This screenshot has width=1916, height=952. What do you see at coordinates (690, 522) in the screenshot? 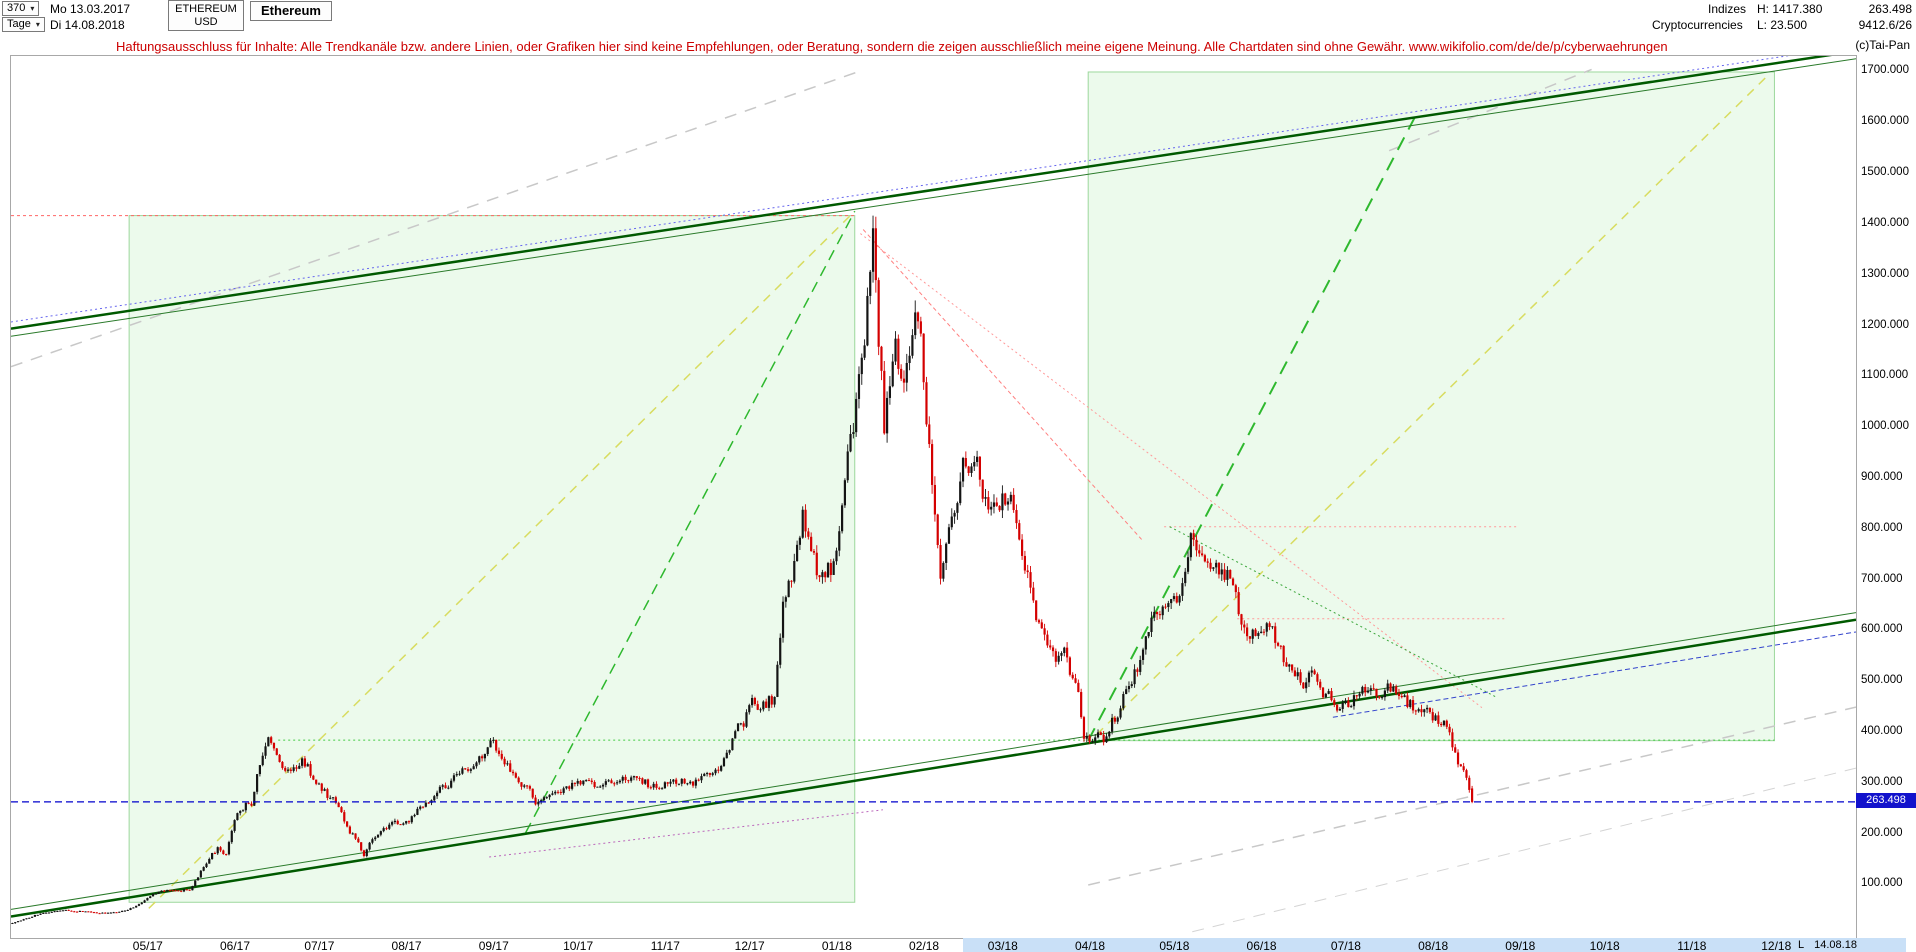
I see `green-dashed-steep-left` at bounding box center [690, 522].